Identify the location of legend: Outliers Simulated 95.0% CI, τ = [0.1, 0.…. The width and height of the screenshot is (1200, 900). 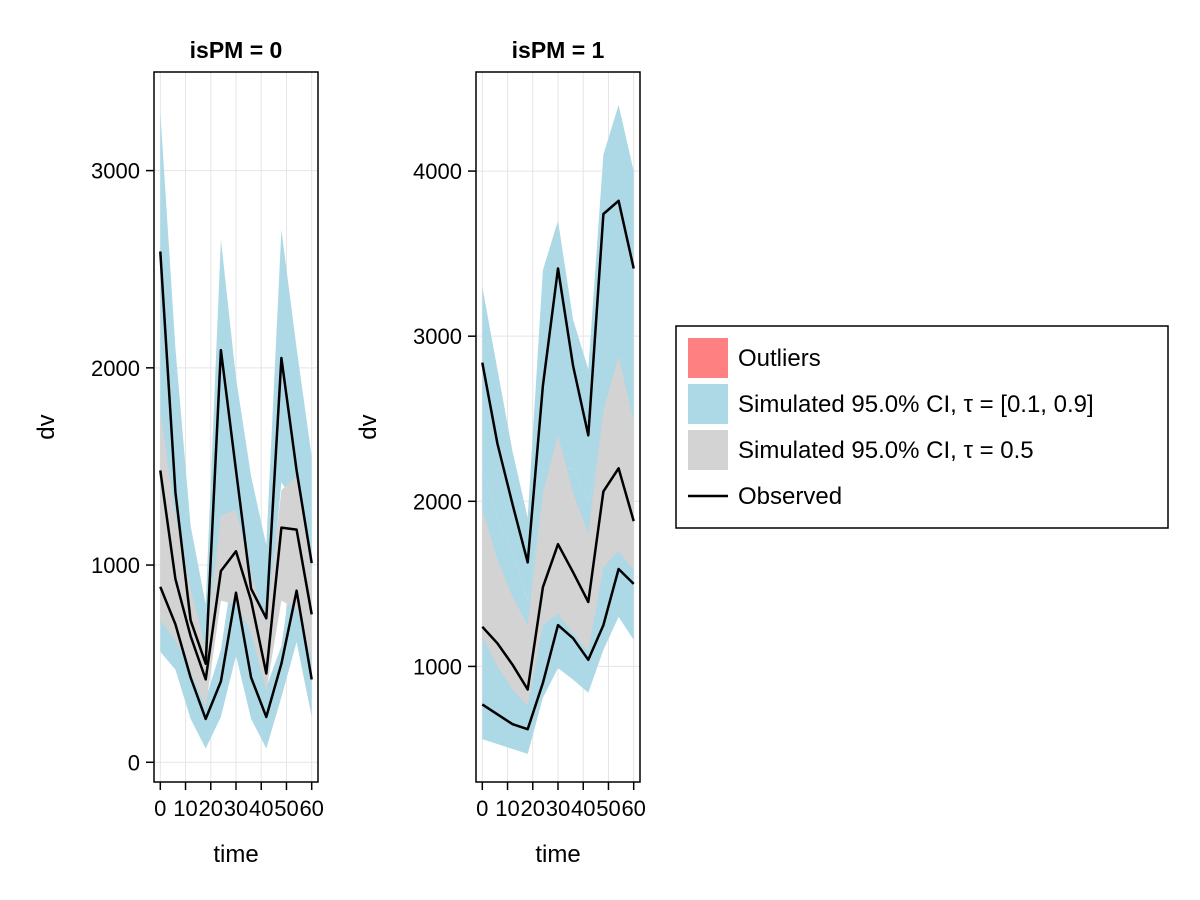
(922, 427).